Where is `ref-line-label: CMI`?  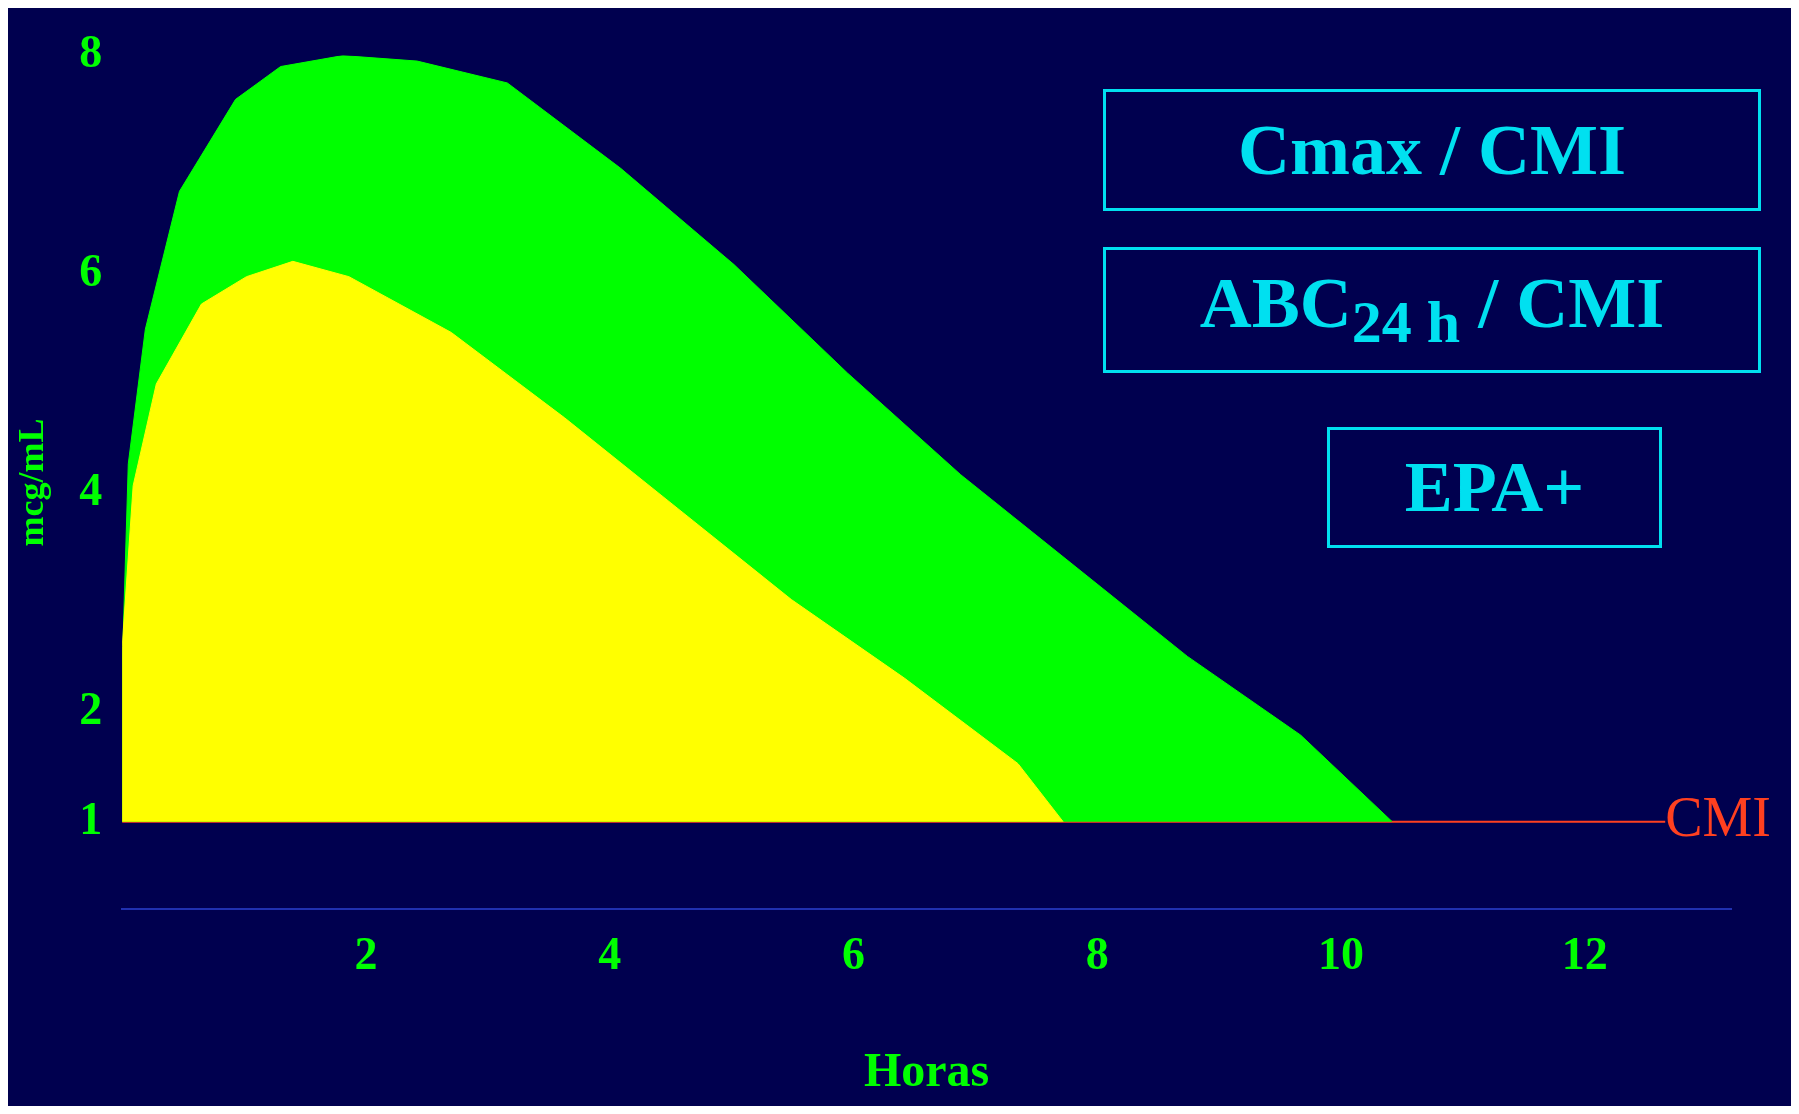 ref-line-label: CMI is located at coordinates (1718, 817).